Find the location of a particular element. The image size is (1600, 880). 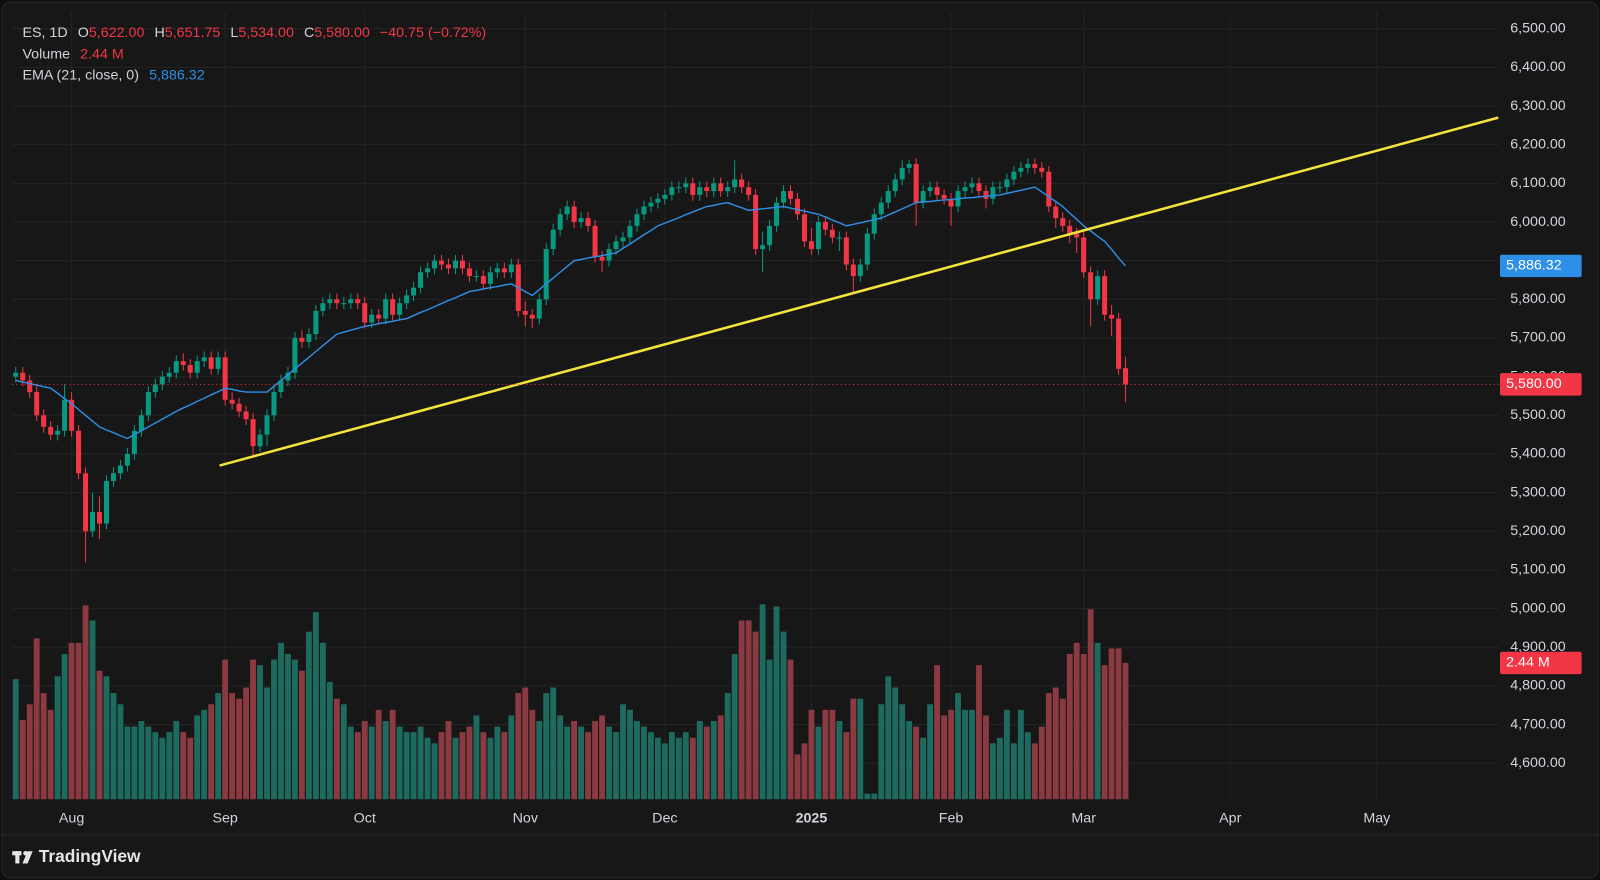

close-value: 5,580.00 is located at coordinates (342, 33).